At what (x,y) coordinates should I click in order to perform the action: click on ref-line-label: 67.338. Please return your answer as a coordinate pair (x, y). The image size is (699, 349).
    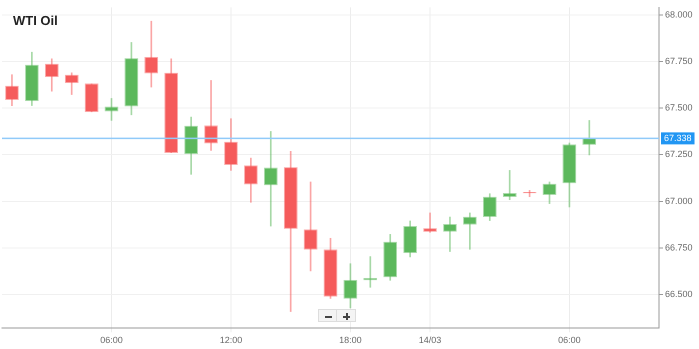
    Looking at the image, I should click on (678, 137).